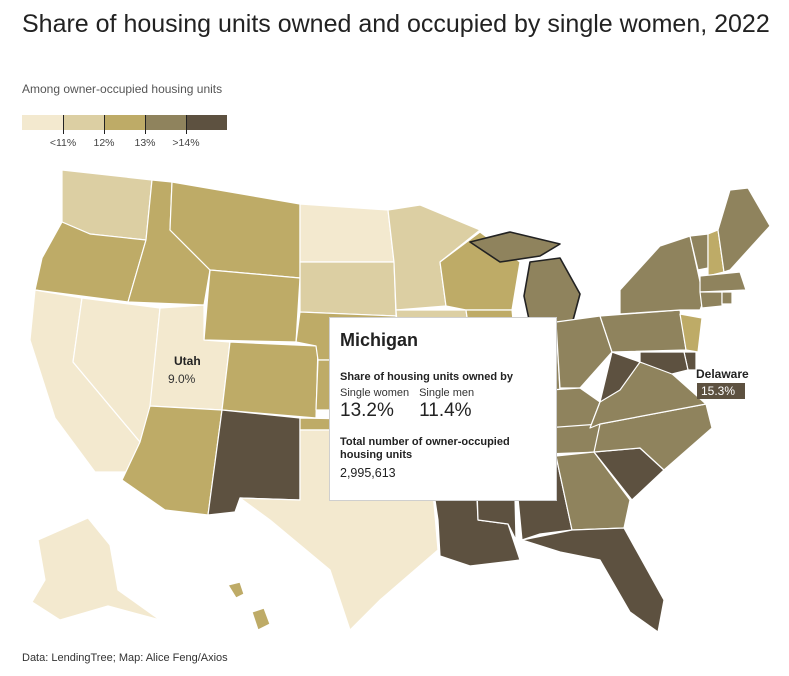 The image size is (789, 676). I want to click on state-michigan, so click(552, 291).